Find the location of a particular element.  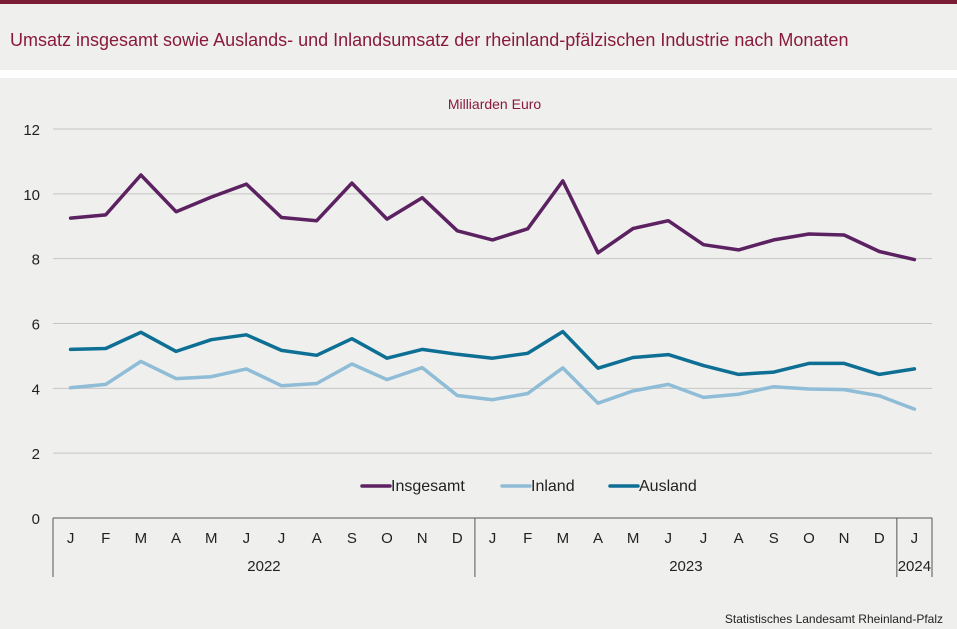

source-label: Statistisches Landesamt Rheinland-Pfalz is located at coordinates (833, 619).